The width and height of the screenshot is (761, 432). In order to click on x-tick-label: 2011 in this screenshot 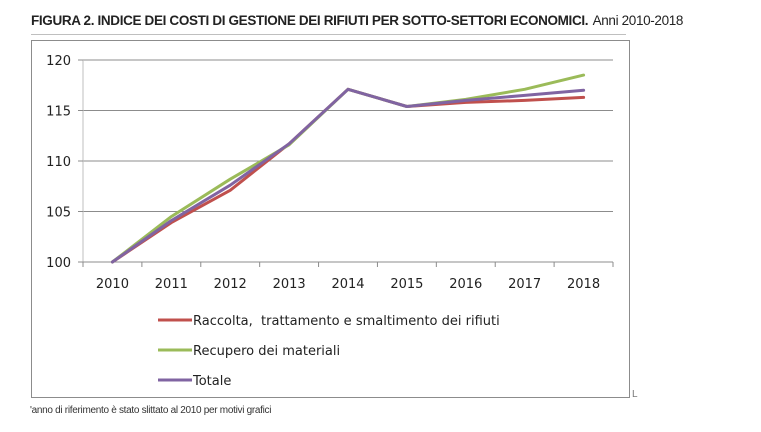, I will do `click(171, 284)`.